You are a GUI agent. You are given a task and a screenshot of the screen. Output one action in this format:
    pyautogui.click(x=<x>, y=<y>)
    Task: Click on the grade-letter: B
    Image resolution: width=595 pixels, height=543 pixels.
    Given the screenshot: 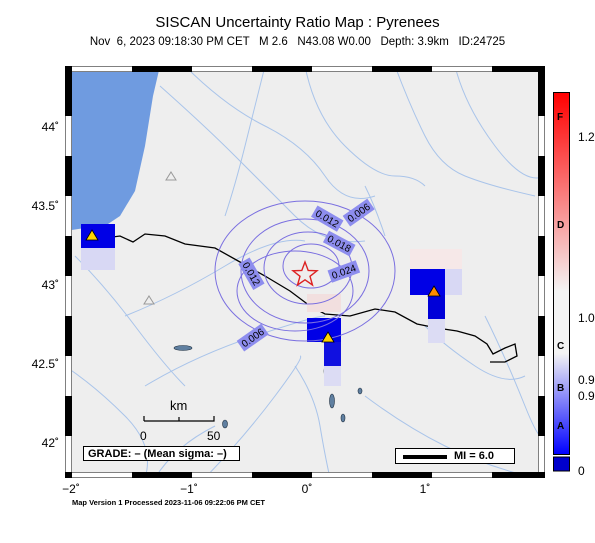 What is the action you would take?
    pyautogui.click(x=561, y=388)
    